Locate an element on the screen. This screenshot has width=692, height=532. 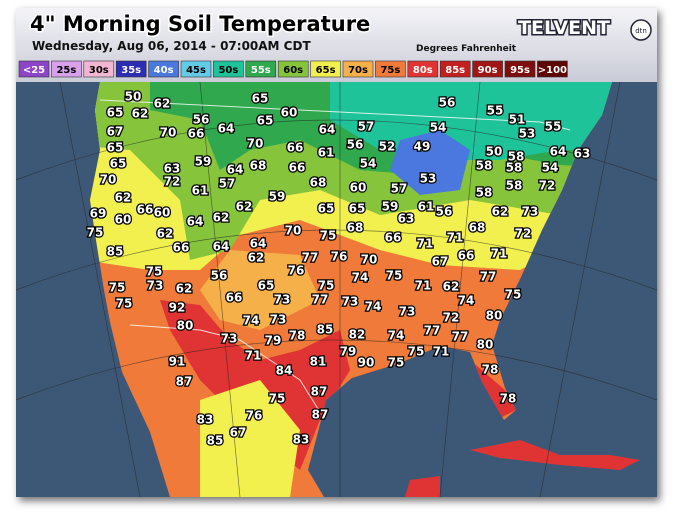
legend-label: 90s is located at coordinates (488, 70).